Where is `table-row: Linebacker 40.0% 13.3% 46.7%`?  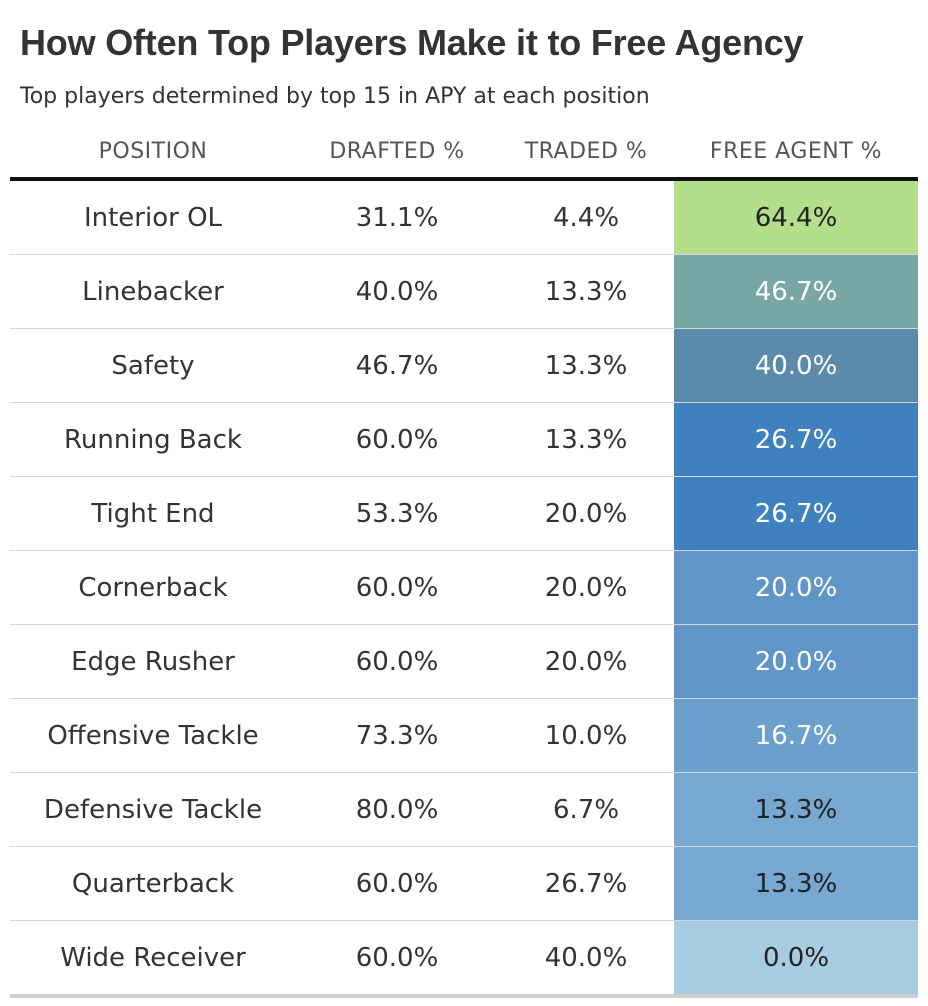 table-row: Linebacker 40.0% 13.3% 46.7% is located at coordinates (464, 292).